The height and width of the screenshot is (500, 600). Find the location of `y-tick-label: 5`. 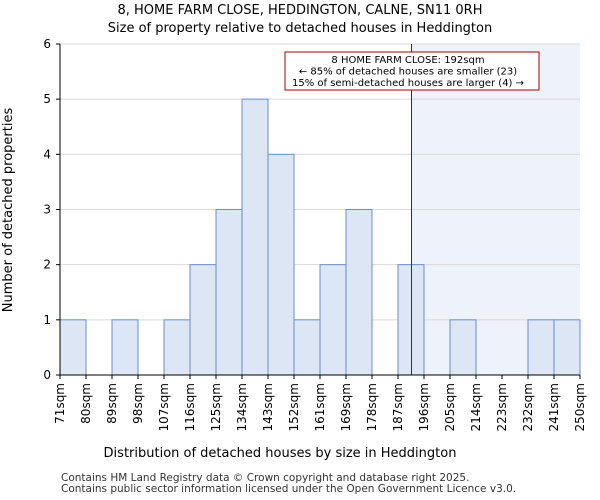

y-tick-label: 5 is located at coordinates (47, 99).